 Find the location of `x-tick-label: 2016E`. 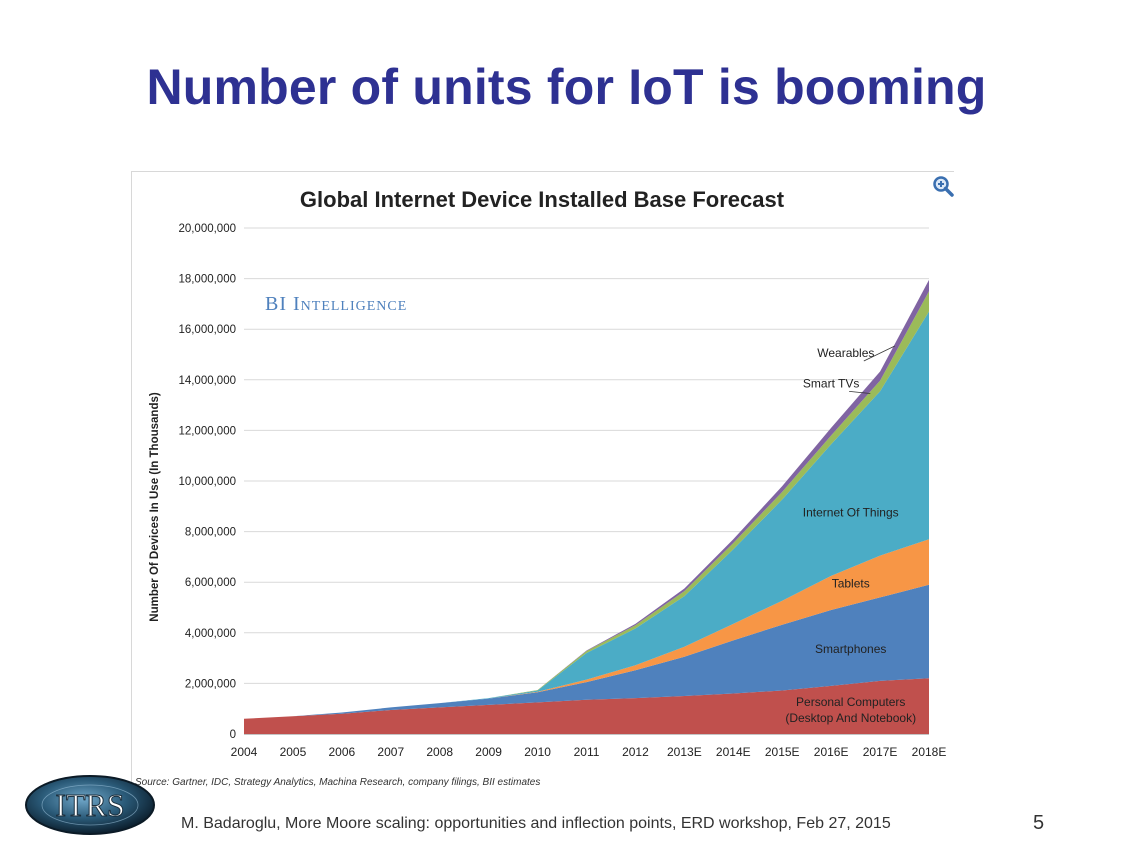

x-tick-label: 2016E is located at coordinates (831, 752).